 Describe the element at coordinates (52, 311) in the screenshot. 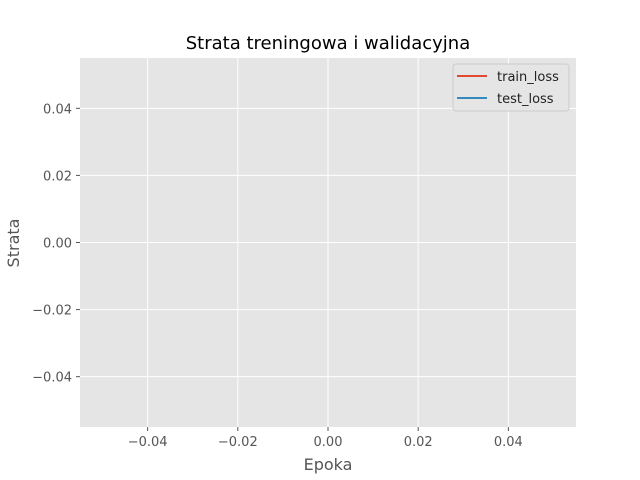

I see `y-tick-label: −0.02` at that location.